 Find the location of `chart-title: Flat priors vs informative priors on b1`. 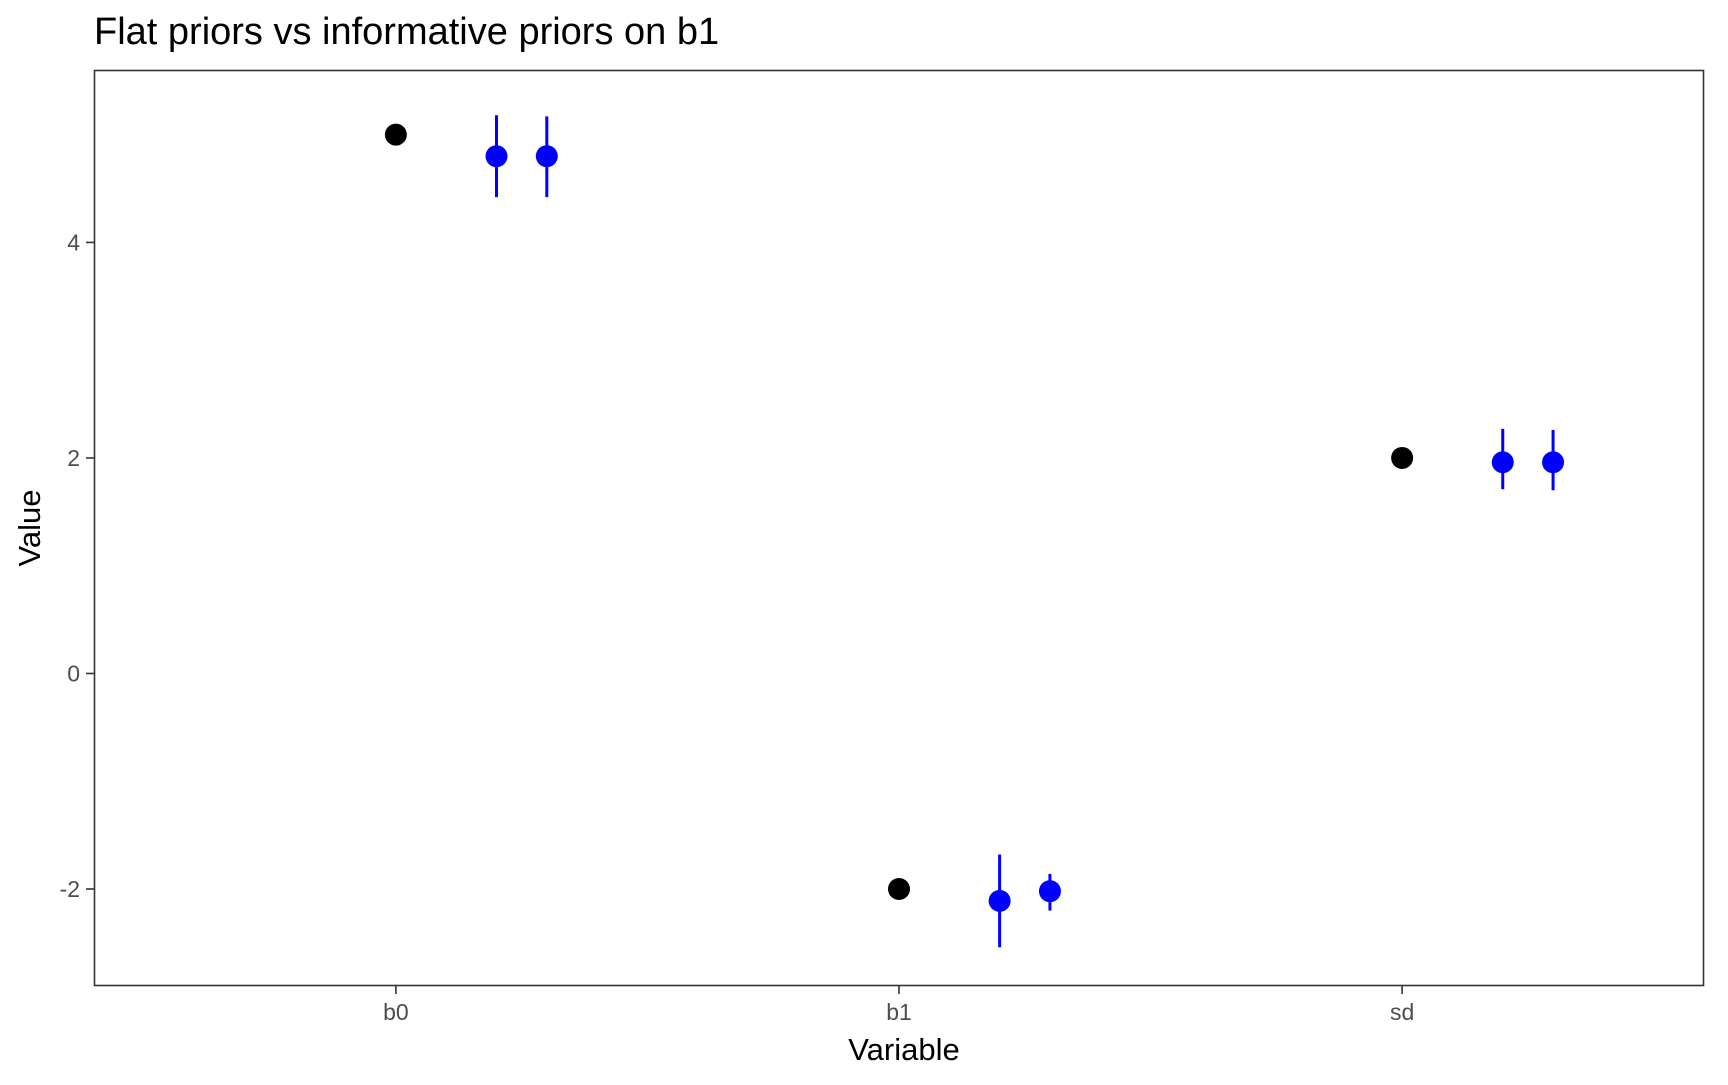

chart-title: Flat priors vs informative priors on b1 is located at coordinates (406, 32).